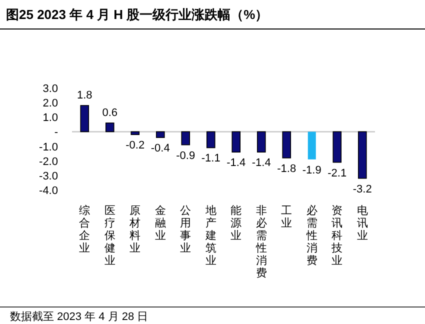  What do you see at coordinates (210, 235) in the screenshot?
I see `x-tick-label: 地产建筑业` at bounding box center [210, 235].